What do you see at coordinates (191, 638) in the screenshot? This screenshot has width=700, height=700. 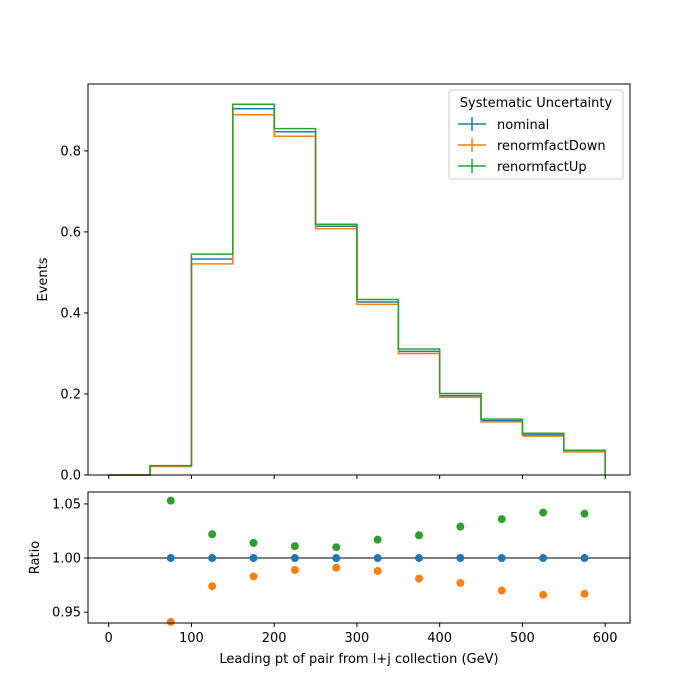 I see `x-tick-label: 100` at bounding box center [191, 638].